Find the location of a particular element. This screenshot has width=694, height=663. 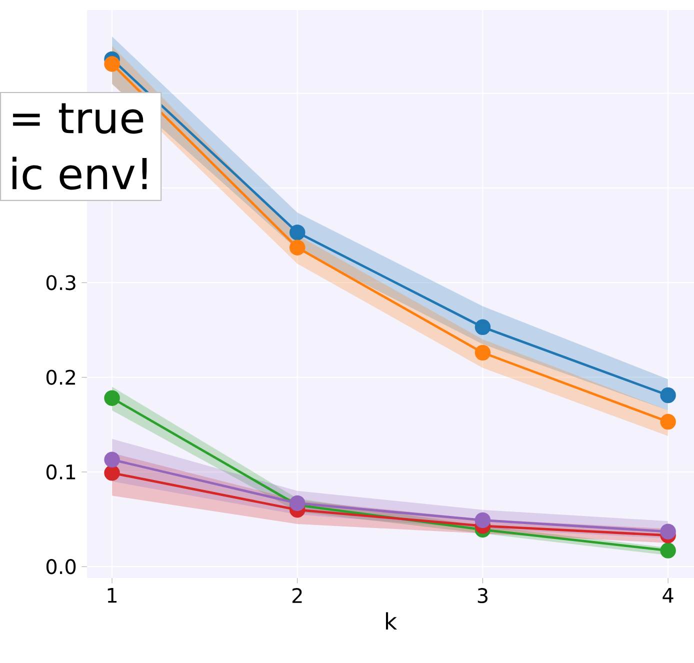

x-tick-label: 3 is located at coordinates (483, 596).